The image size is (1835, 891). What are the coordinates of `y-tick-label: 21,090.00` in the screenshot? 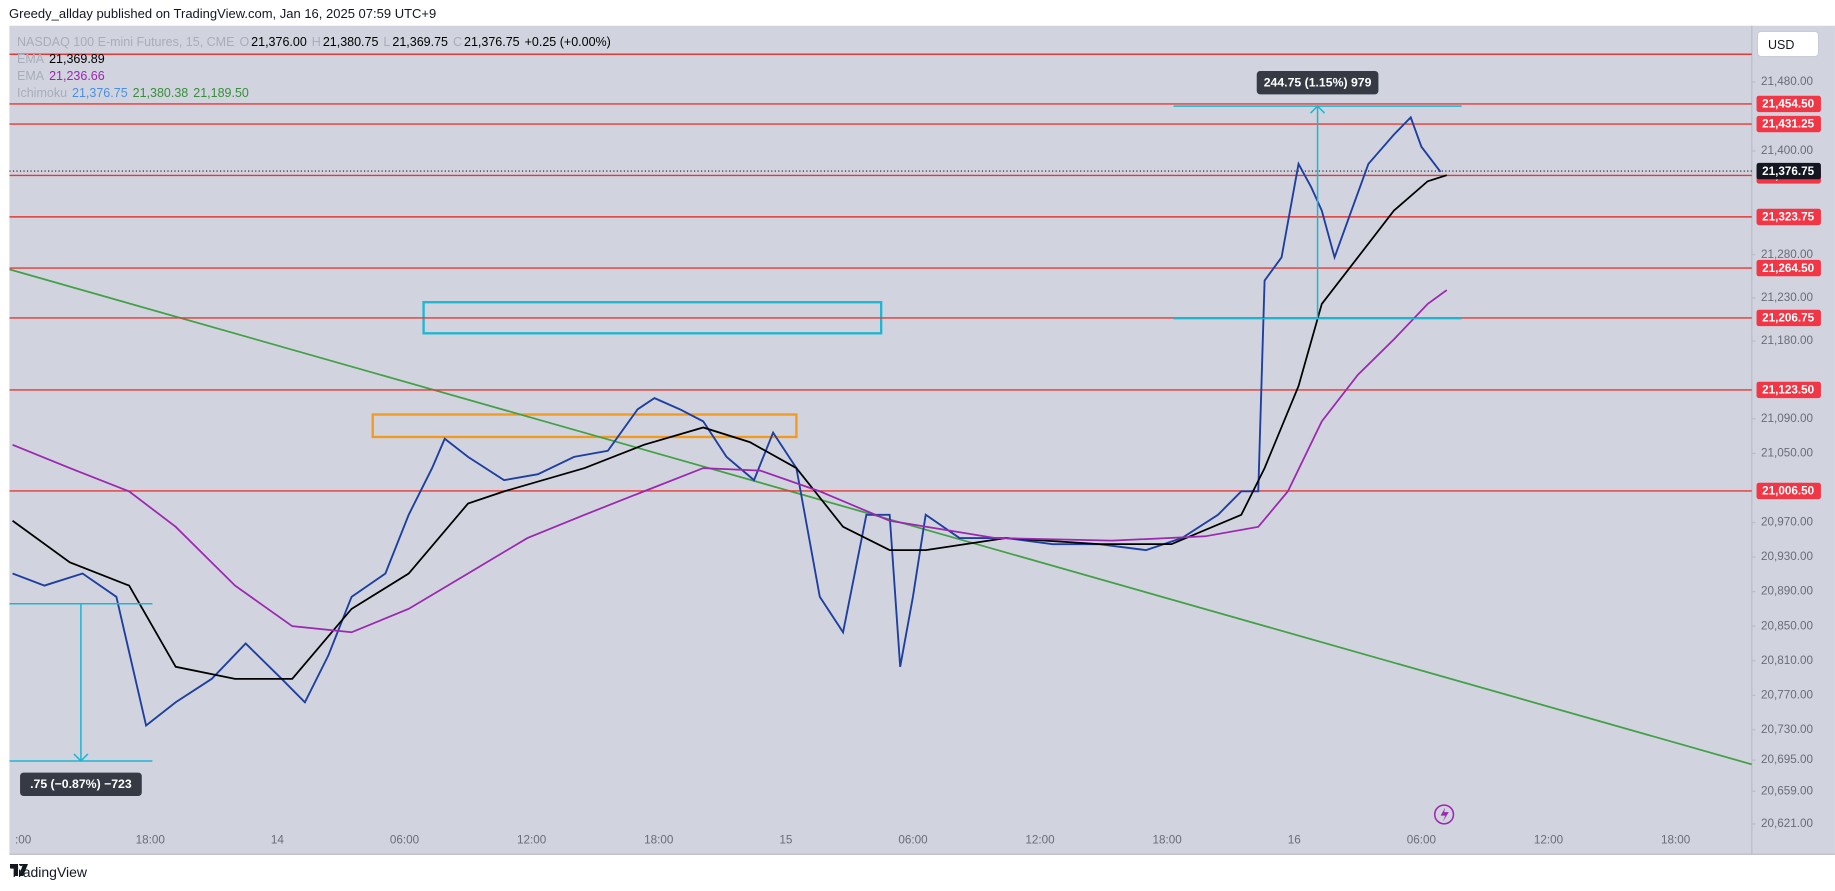 It's located at (1787, 418).